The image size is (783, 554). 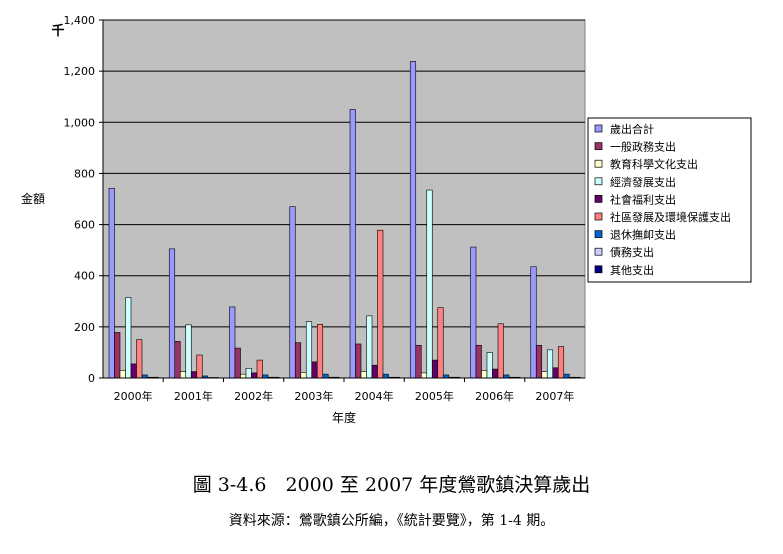 What do you see at coordinates (643, 235) in the screenshot?
I see `legend-label: 退休撫卹支出` at bounding box center [643, 235].